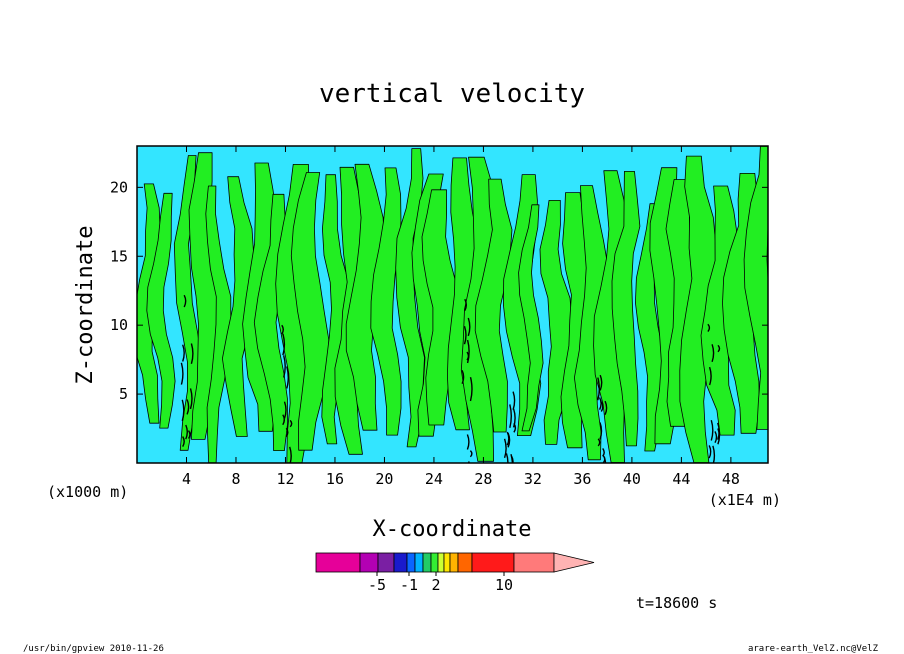 The width and height of the screenshot is (904, 654). What do you see at coordinates (285, 479) in the screenshot?
I see `x-tick-label: 12` at bounding box center [285, 479].